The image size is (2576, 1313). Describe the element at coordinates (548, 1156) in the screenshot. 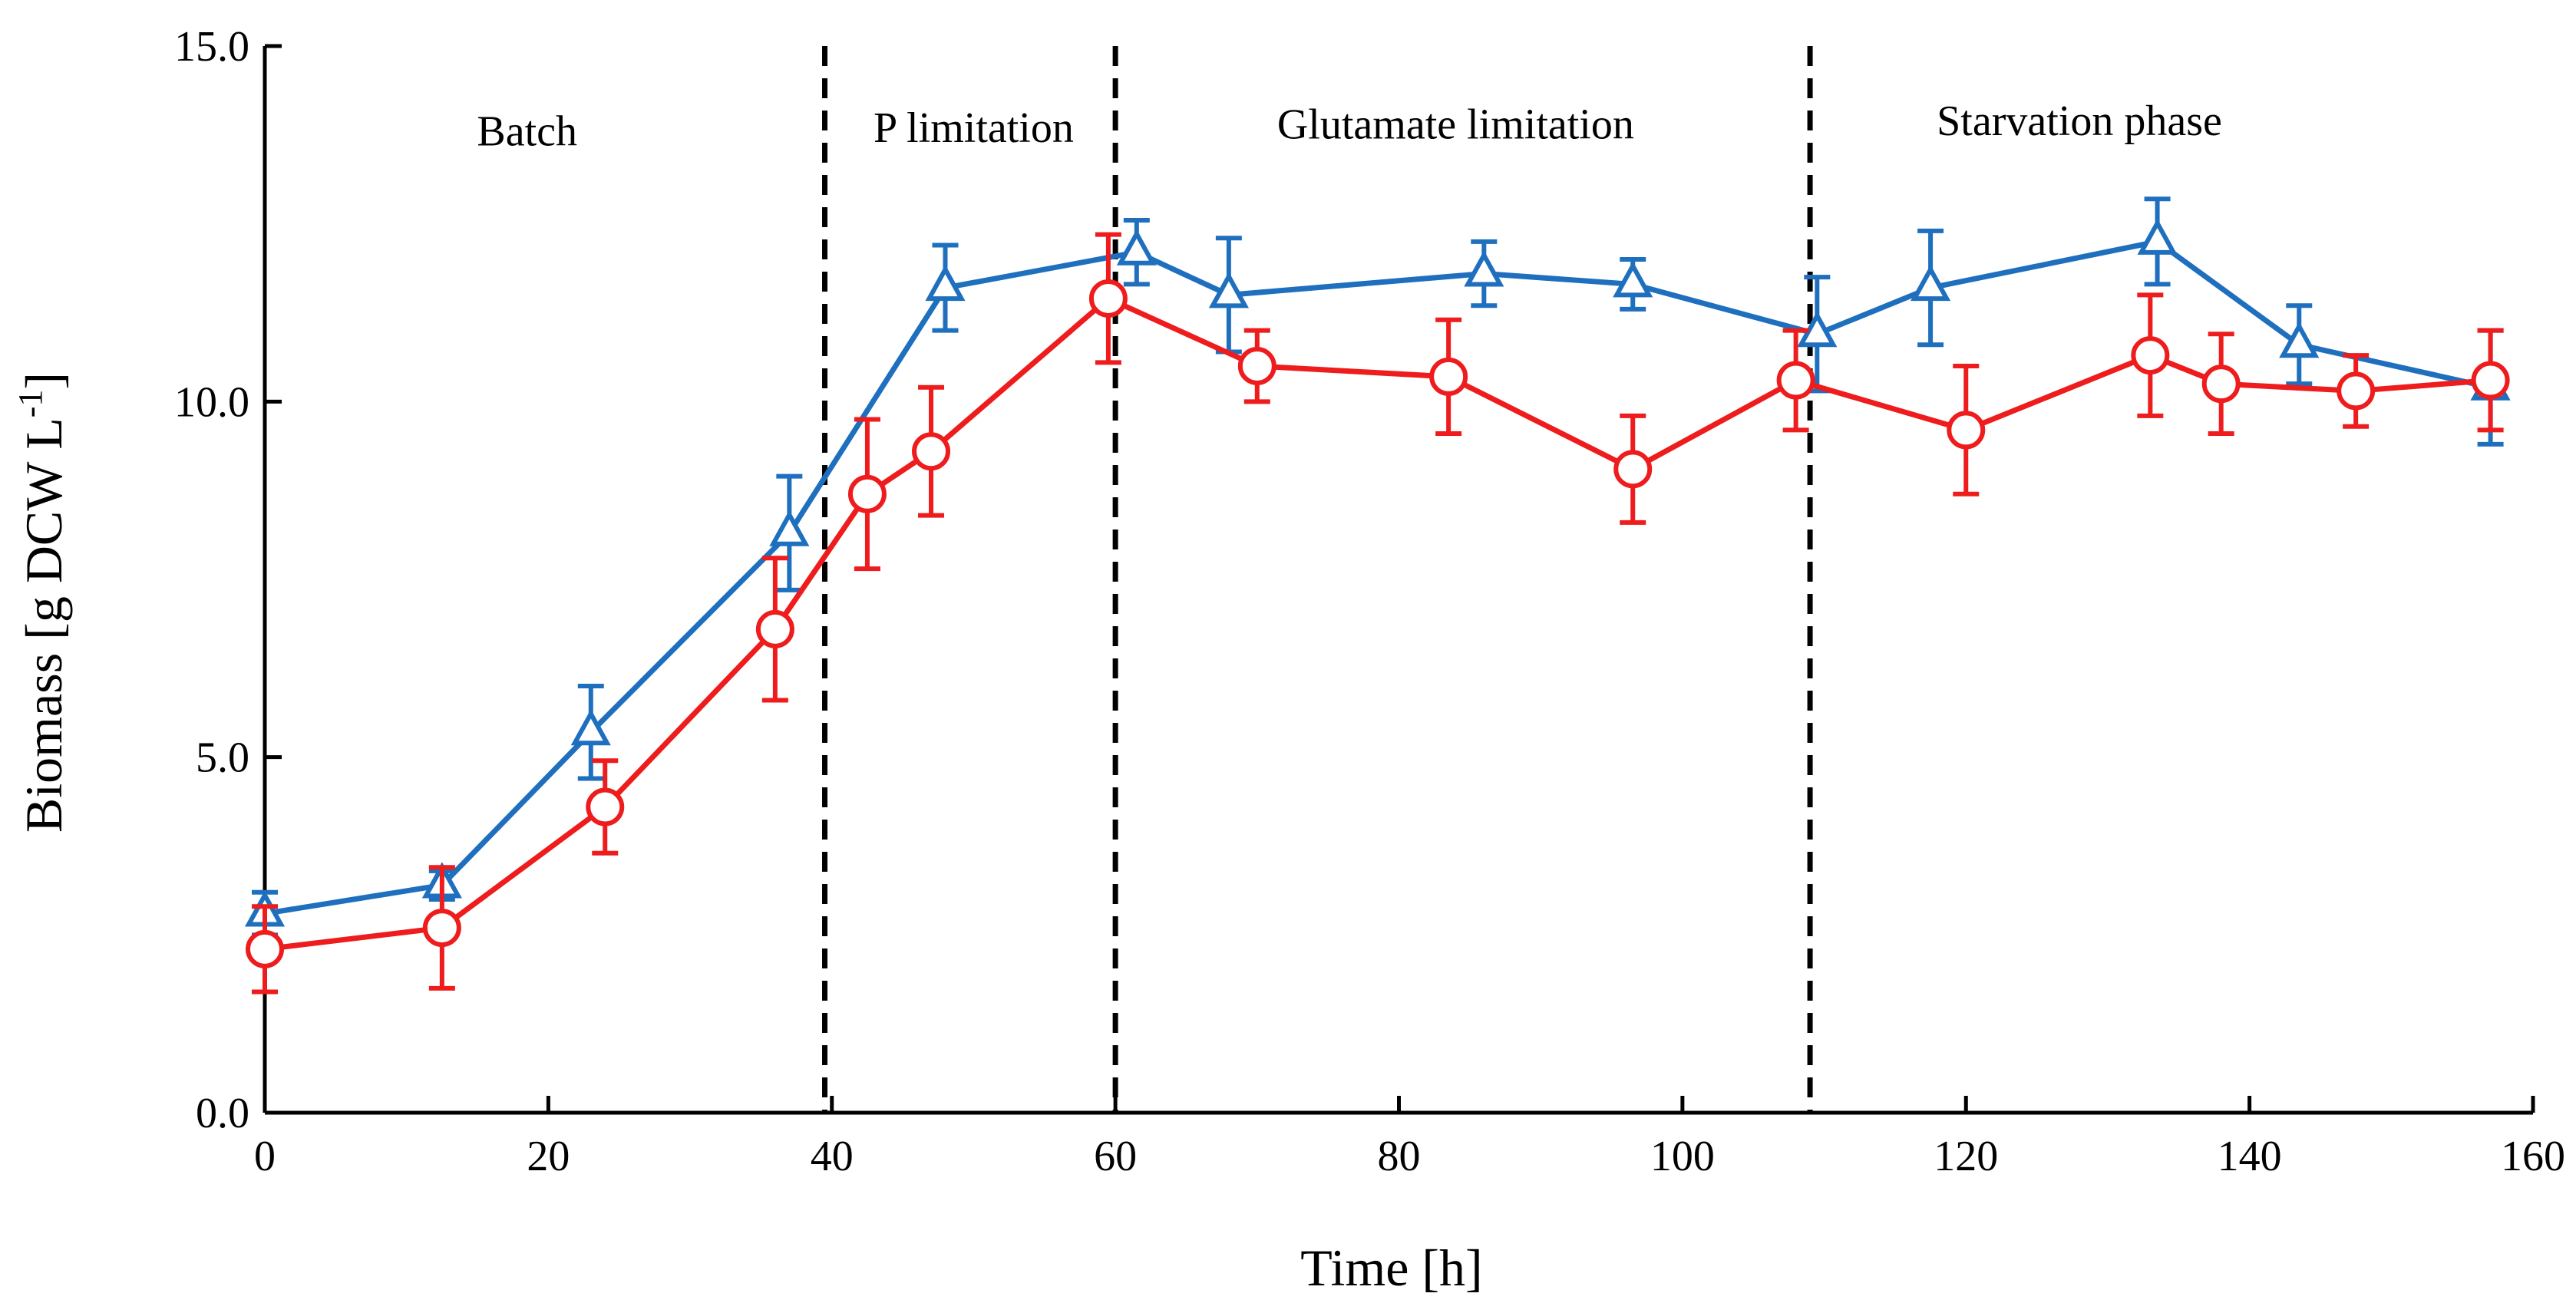

I see `x-tick-label: 20` at that location.